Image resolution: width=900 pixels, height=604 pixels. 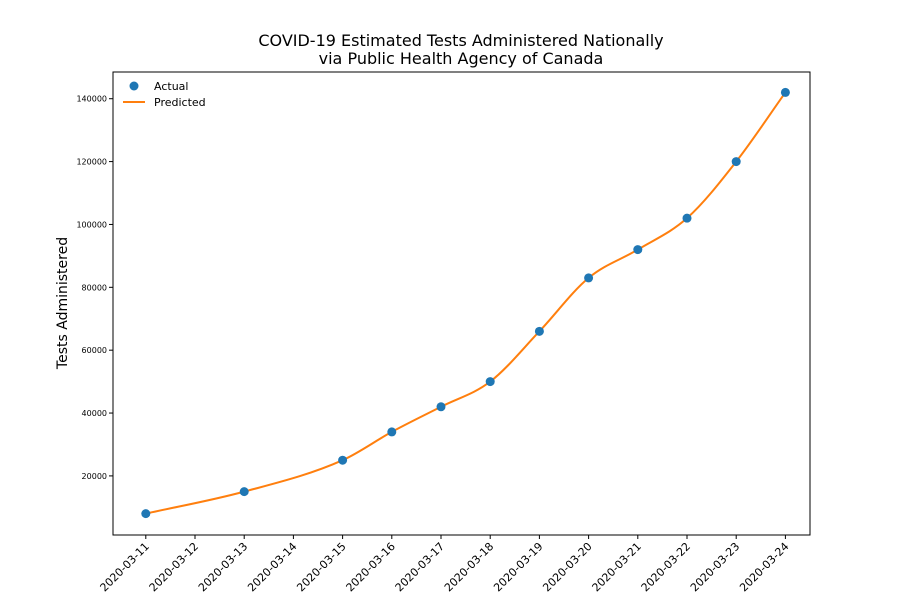 I want to click on x-tick-label: 2020-03-16, so click(x=371, y=567).